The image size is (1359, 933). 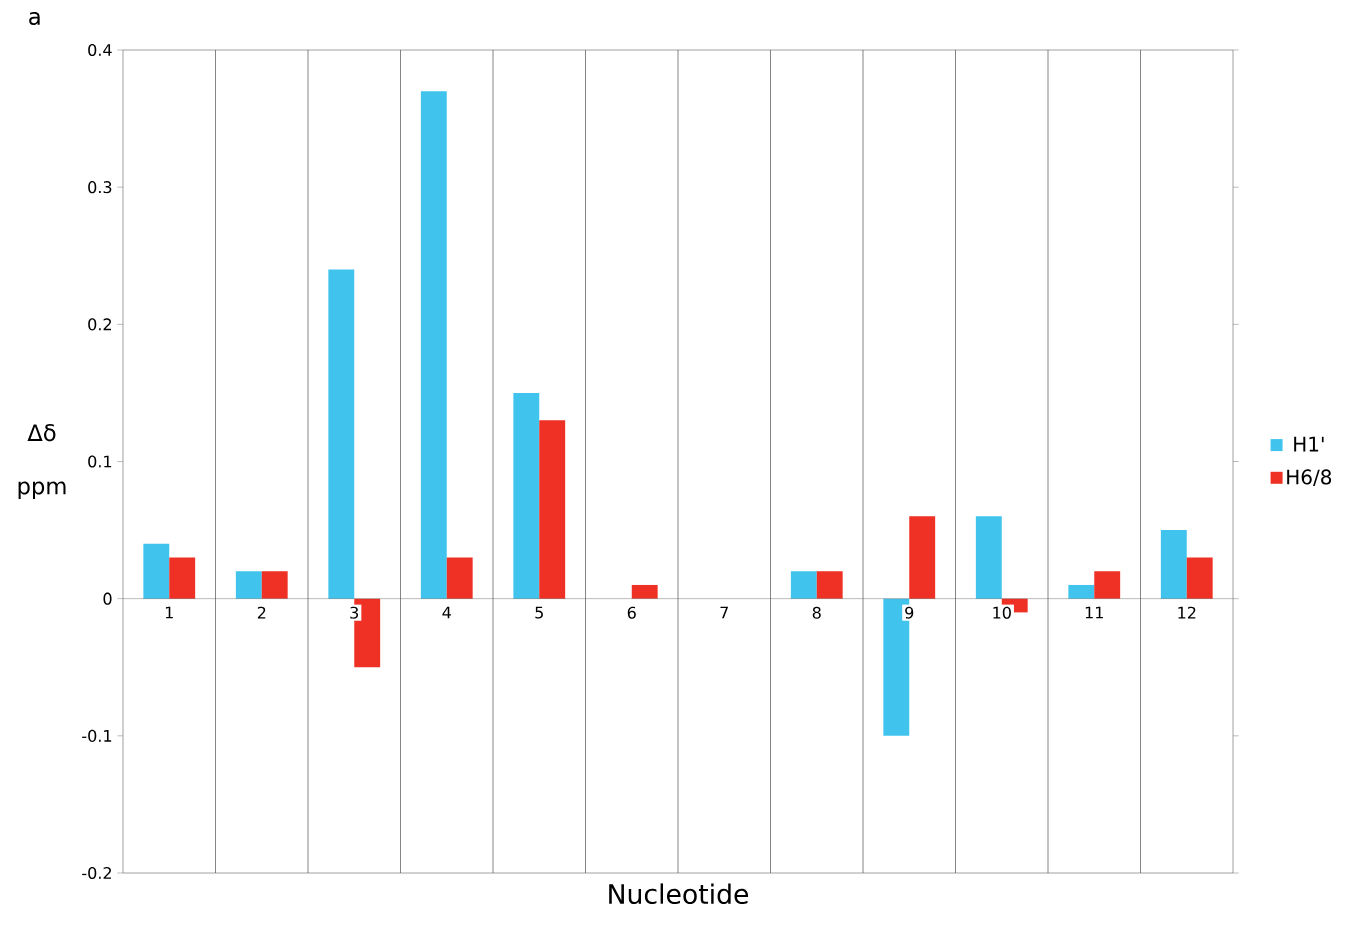 I want to click on y-tick-label: -0.2, so click(x=96, y=873).